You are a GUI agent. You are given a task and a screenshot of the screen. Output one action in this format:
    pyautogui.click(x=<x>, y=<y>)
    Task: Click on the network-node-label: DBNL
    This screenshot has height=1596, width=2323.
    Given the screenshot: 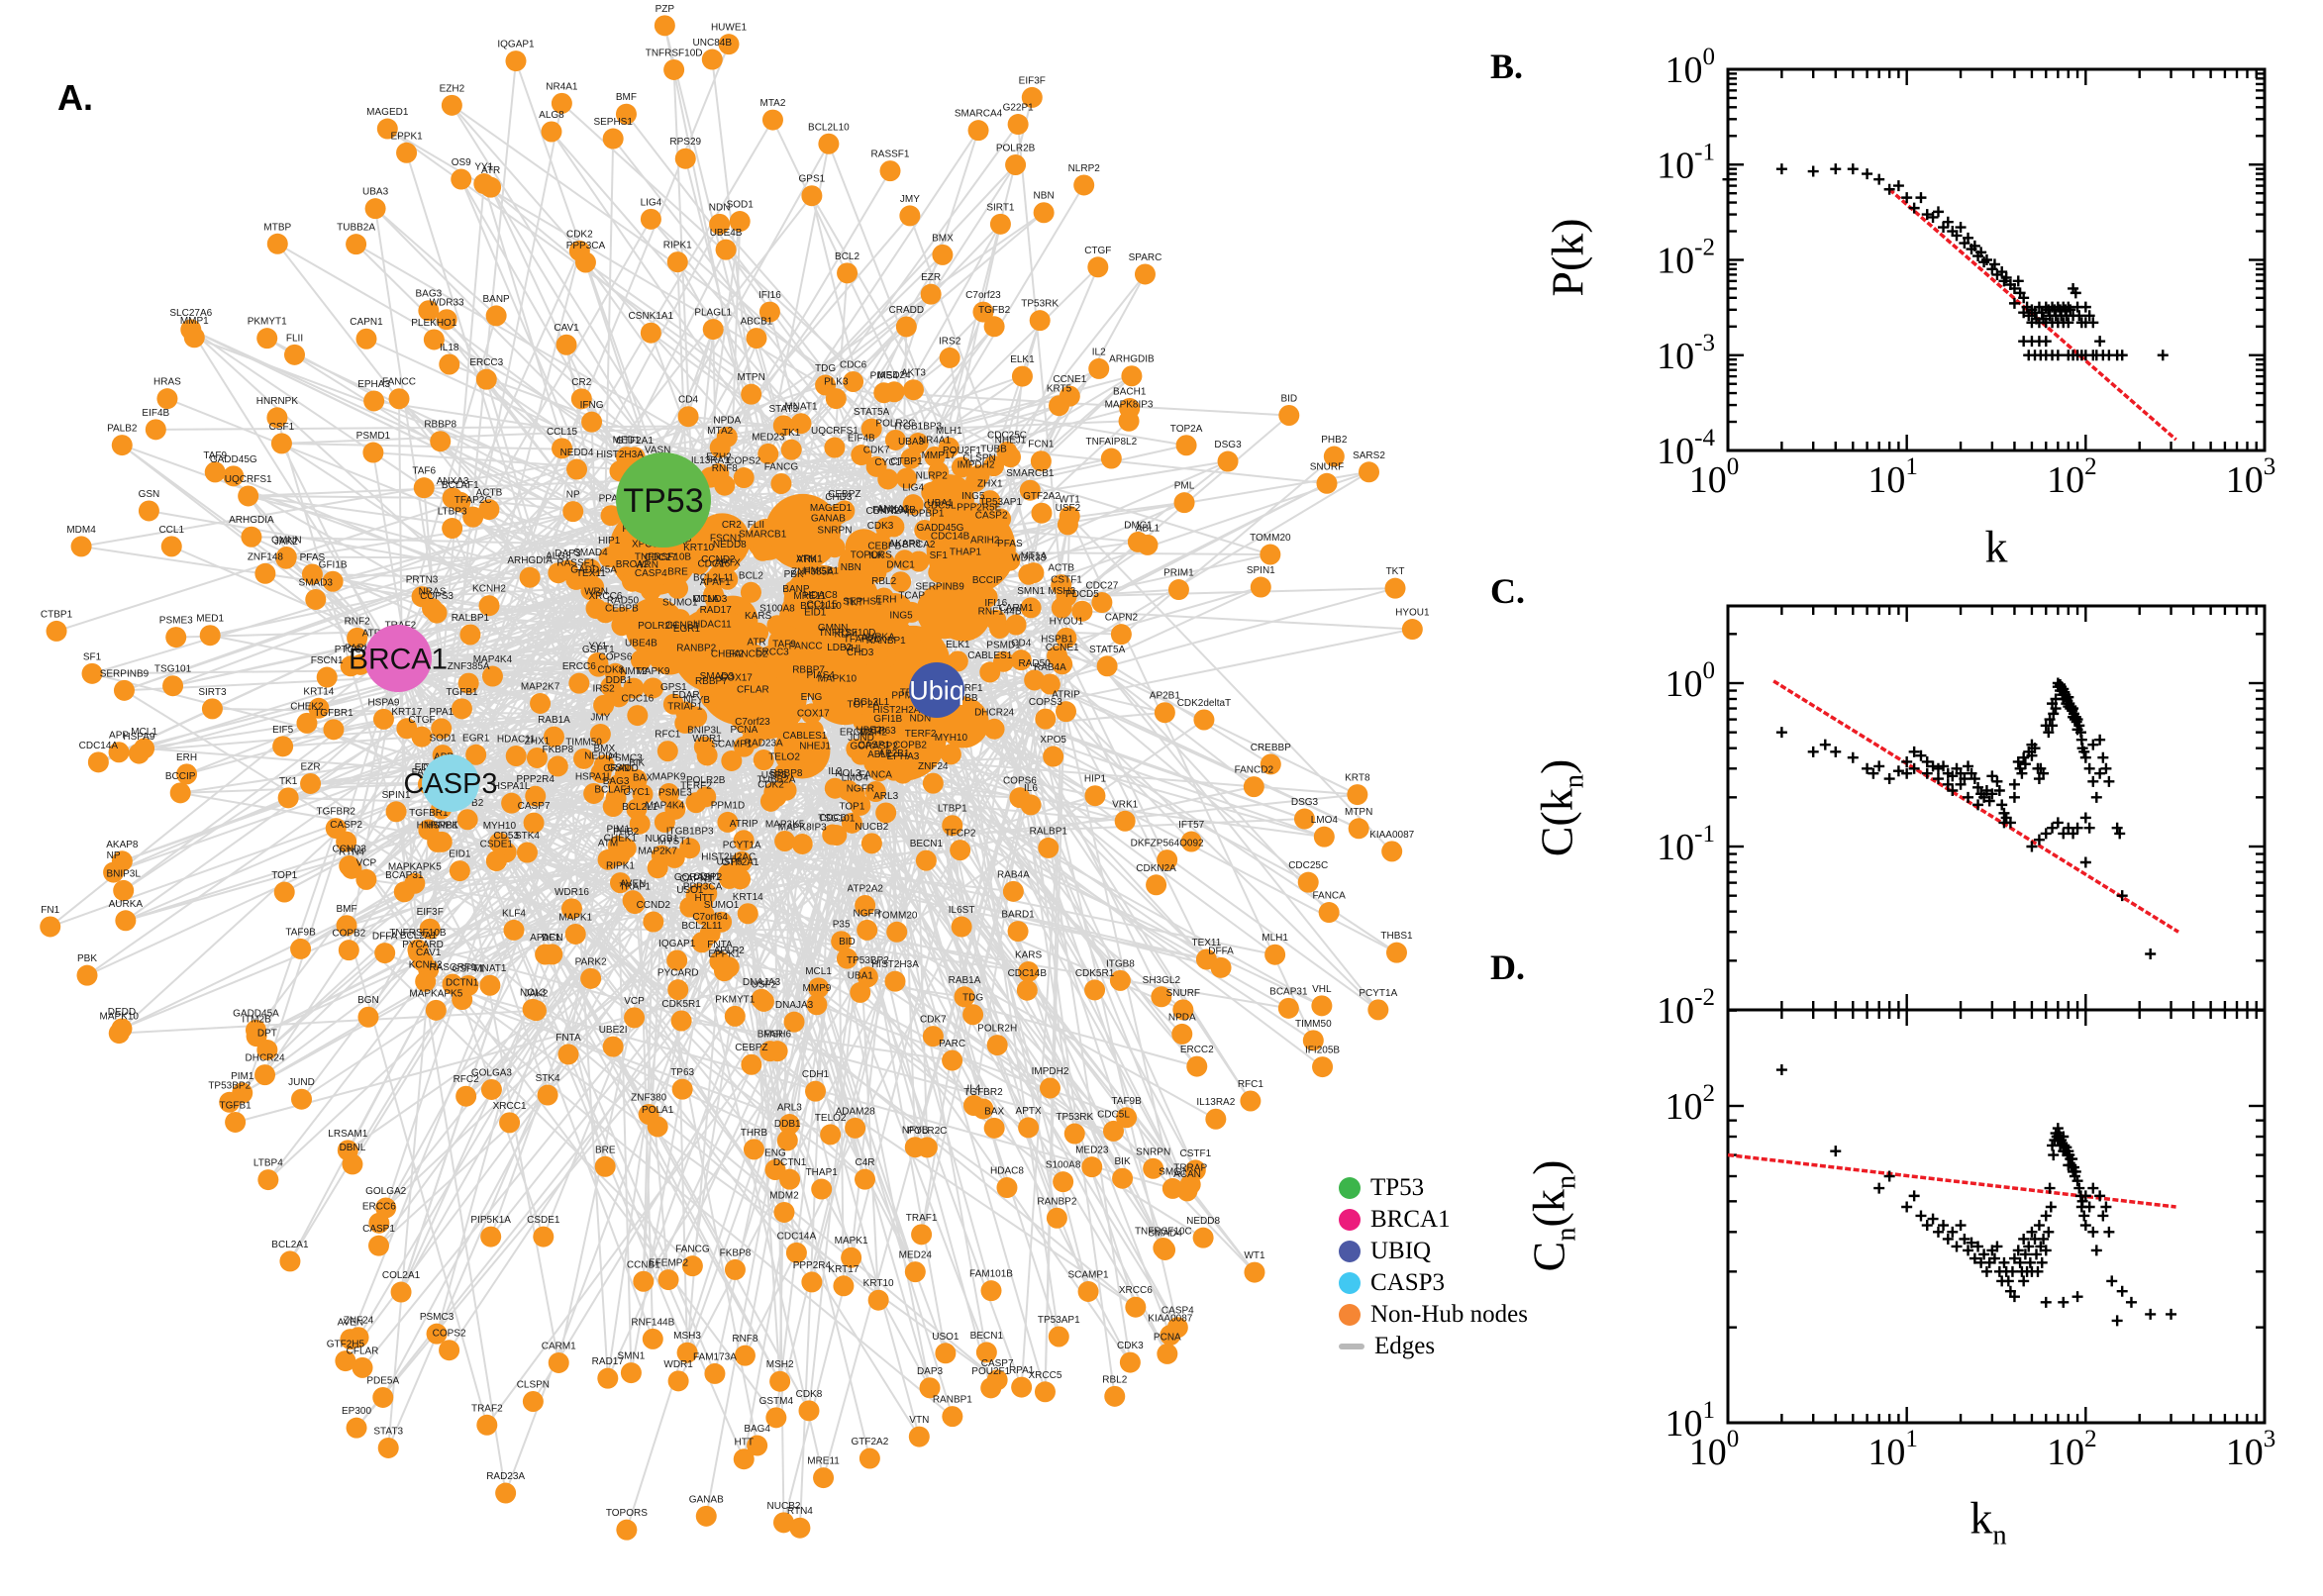 What is the action you would take?
    pyautogui.click(x=353, y=1148)
    